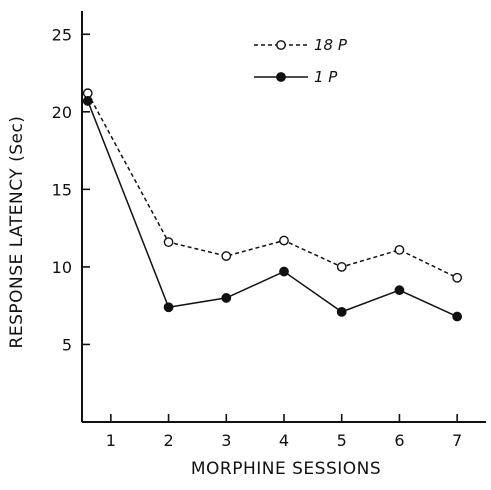  I want to click on y-axis-title: RESPONSE LATENCY (Sec), so click(17, 232).